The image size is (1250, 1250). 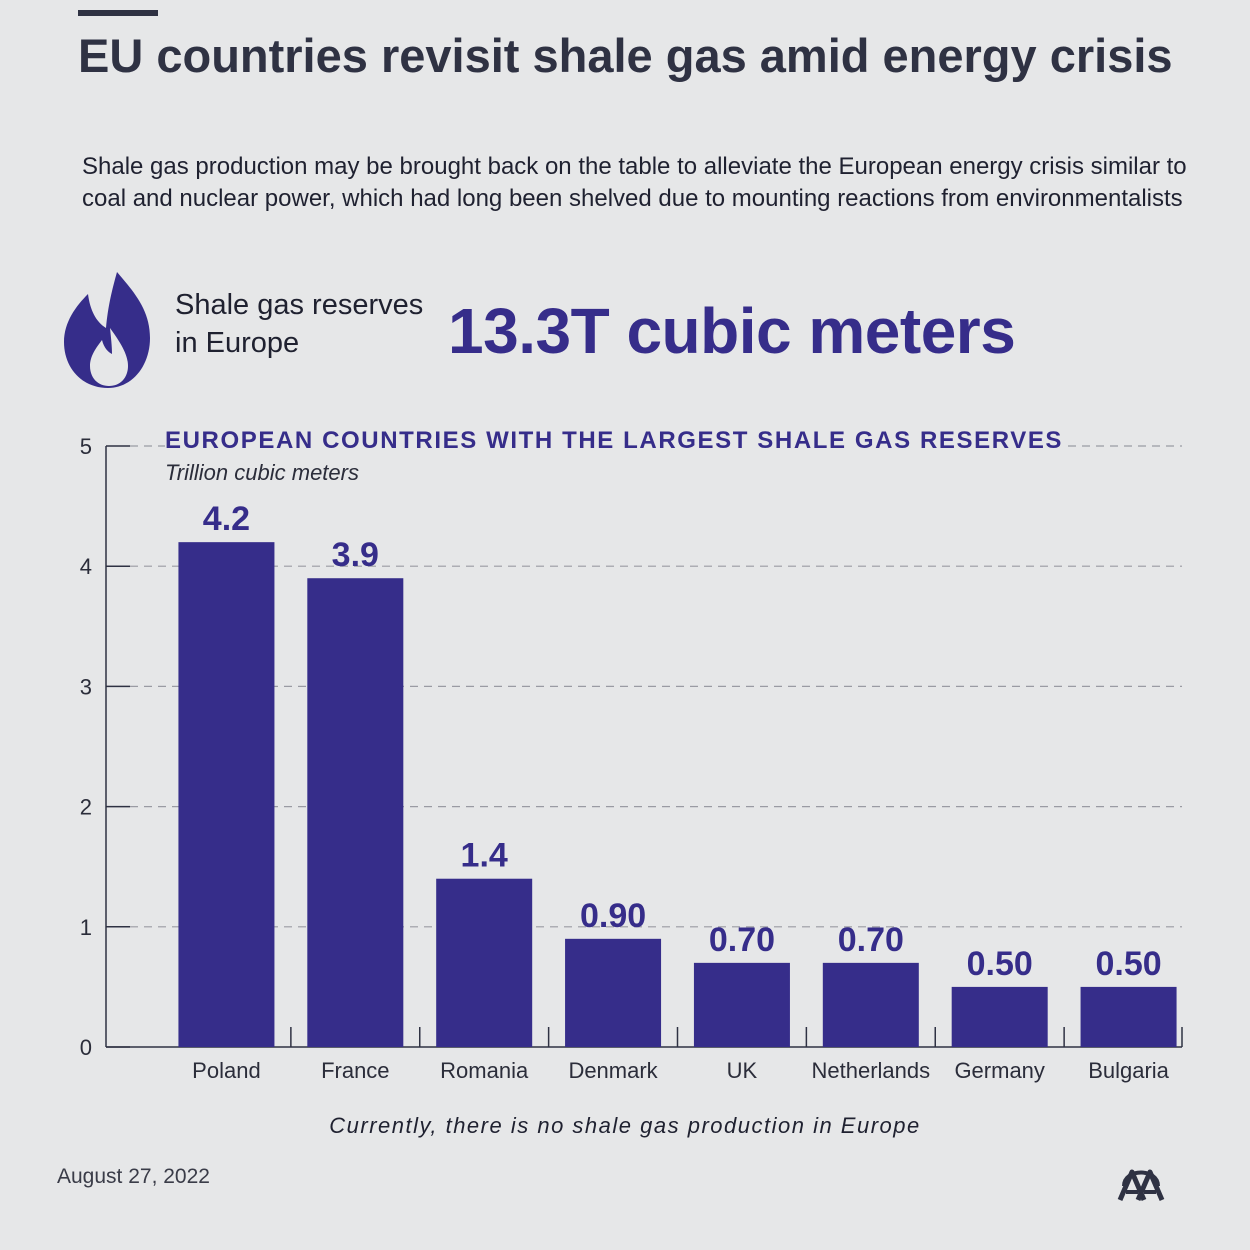 I want to click on stat-label: Shale gas reserves in Europe, so click(x=299, y=324).